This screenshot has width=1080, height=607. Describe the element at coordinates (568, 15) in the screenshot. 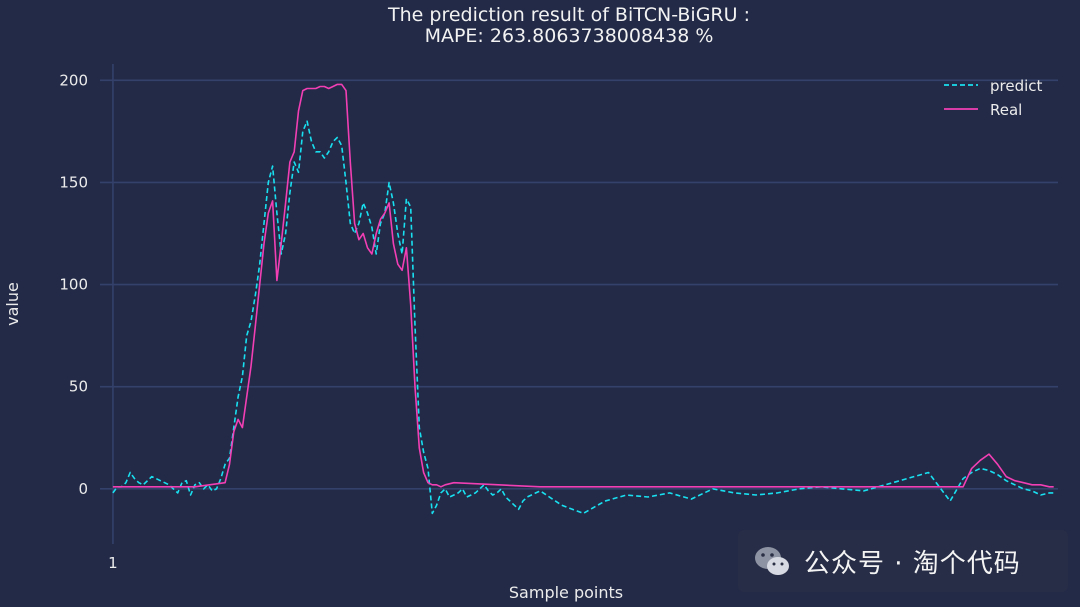

I see `chart-title-line1: The prediction result of BiTCN-BiGRU :` at that location.